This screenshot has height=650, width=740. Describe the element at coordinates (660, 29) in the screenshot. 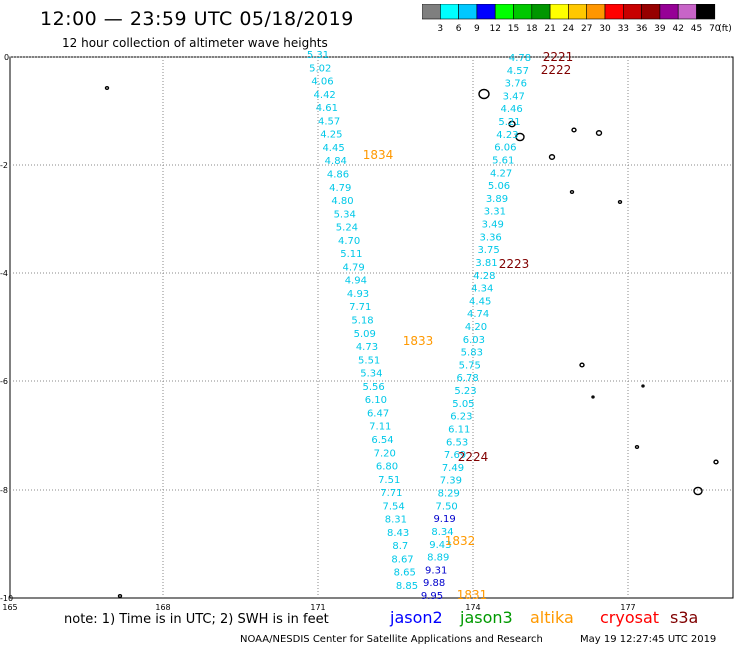

I see `legend-label: 39` at that location.